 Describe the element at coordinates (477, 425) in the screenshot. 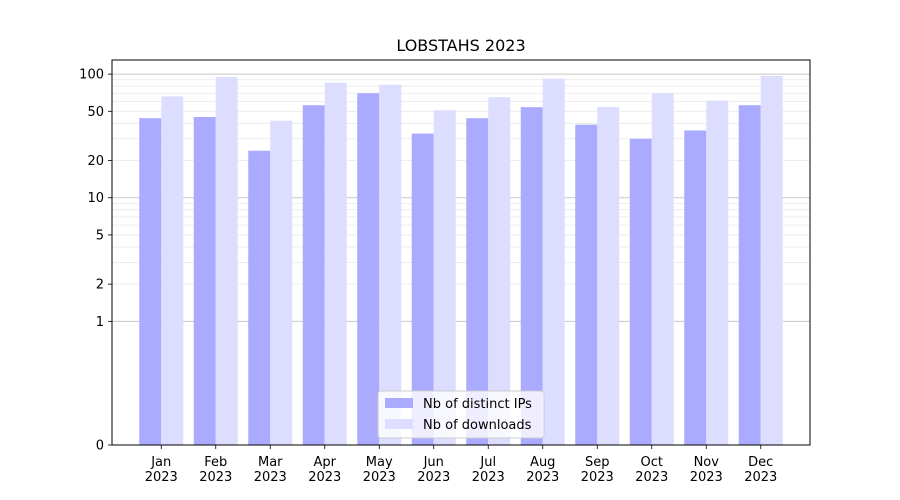

I see `legend-label: Nb of downloads` at that location.